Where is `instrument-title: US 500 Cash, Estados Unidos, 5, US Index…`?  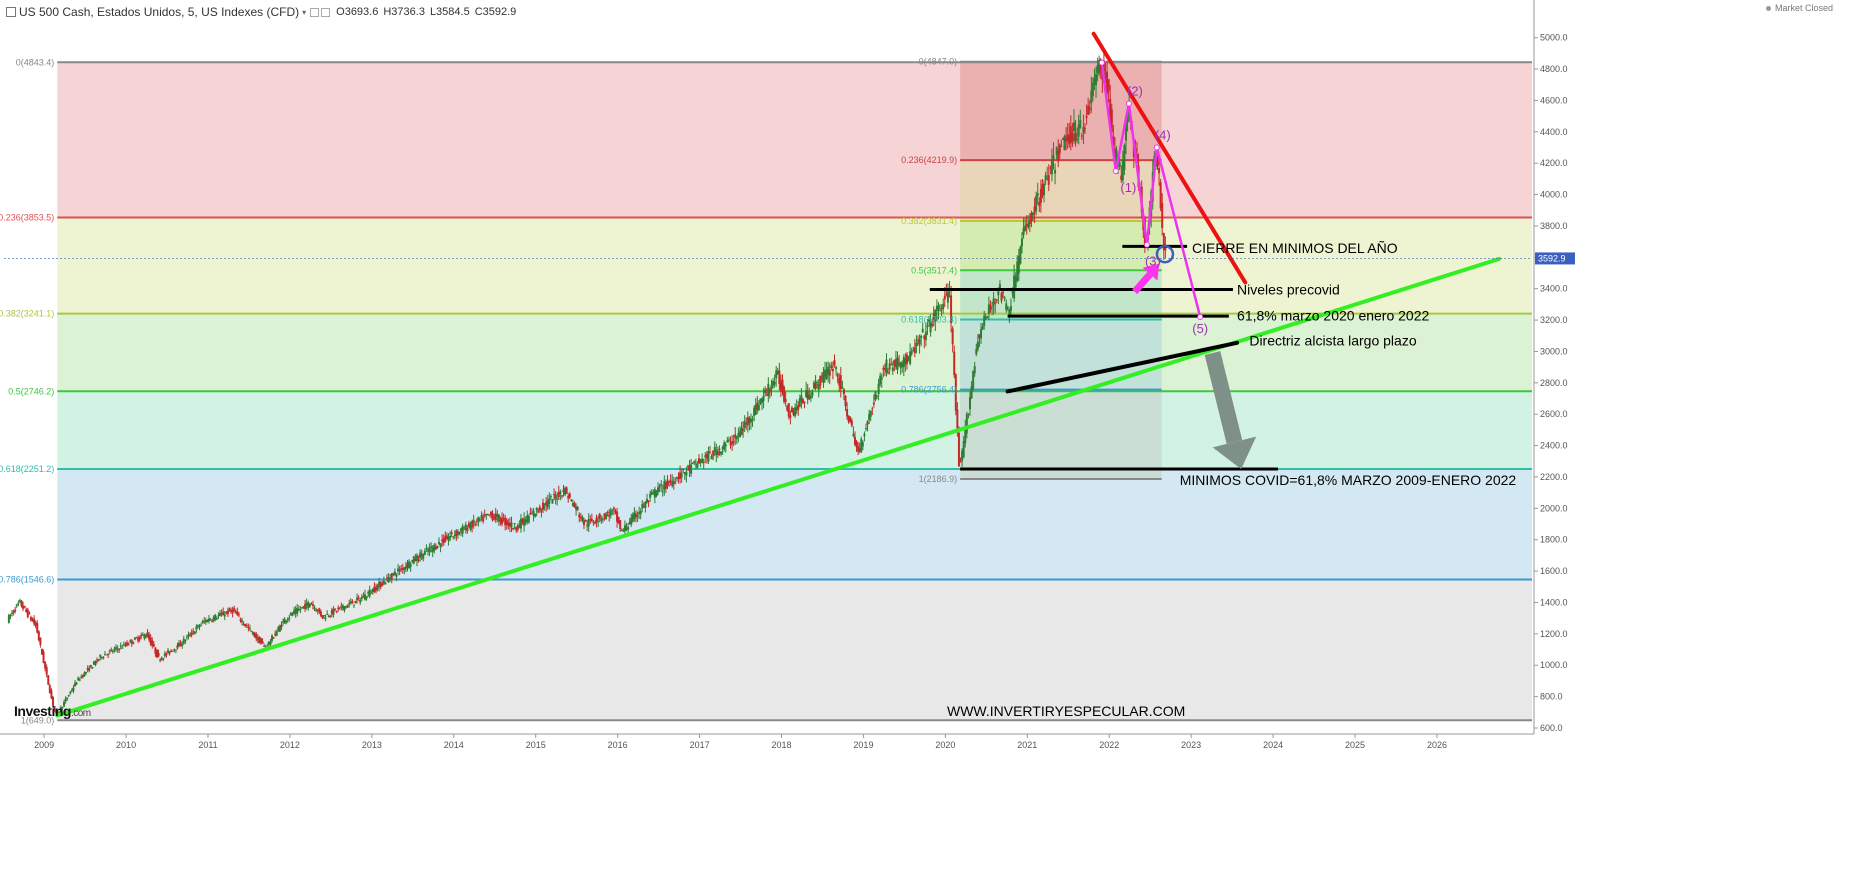 instrument-title: US 500 Cash, Estados Unidos, 5, US Index… is located at coordinates (159, 12).